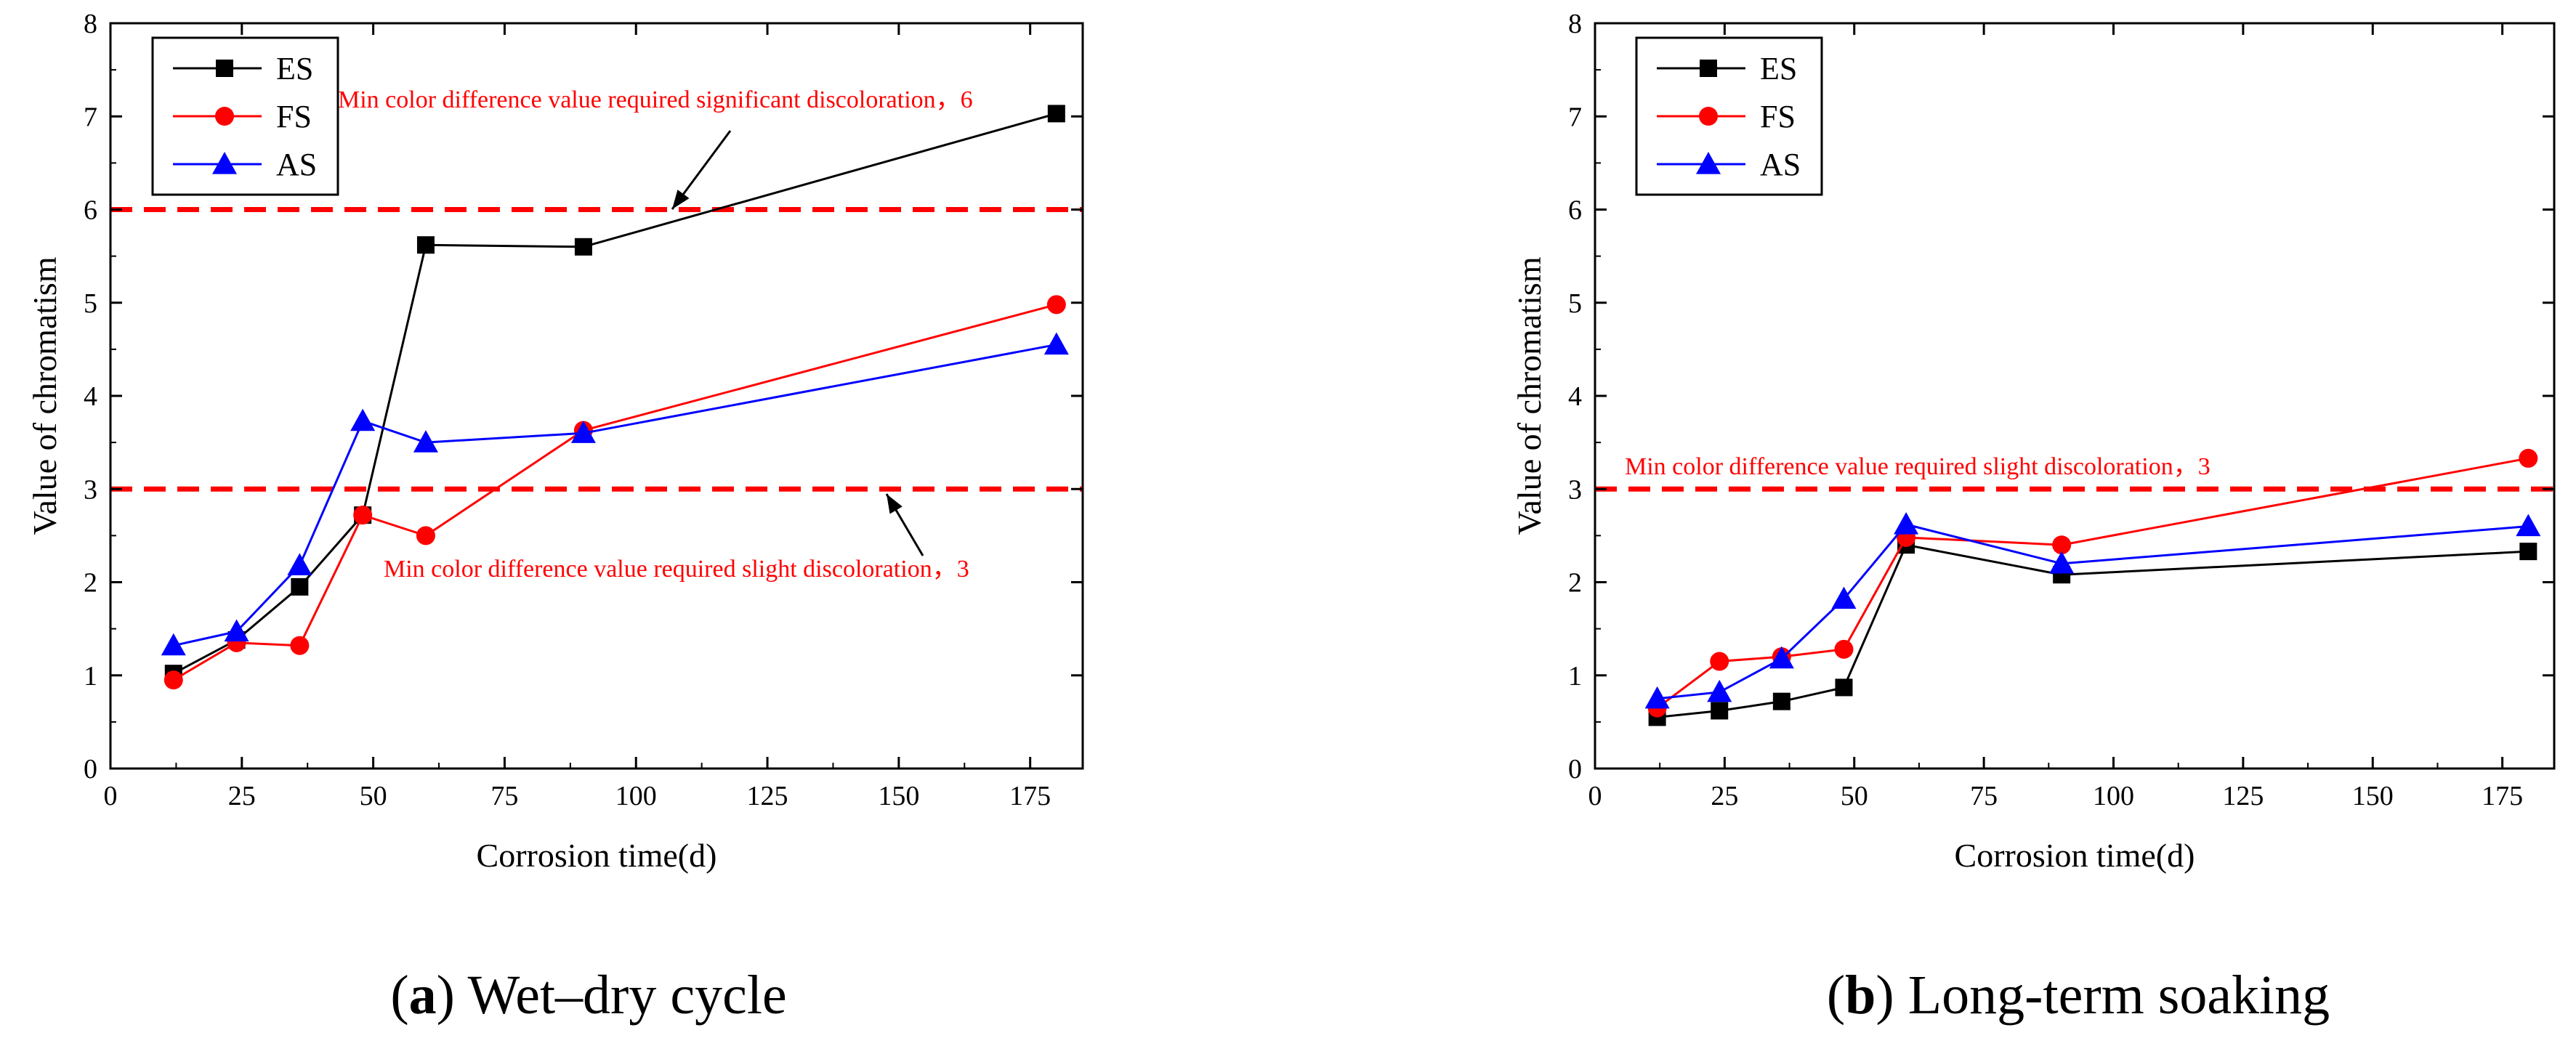  I want to click on caption-letter: a, so click(423, 995).